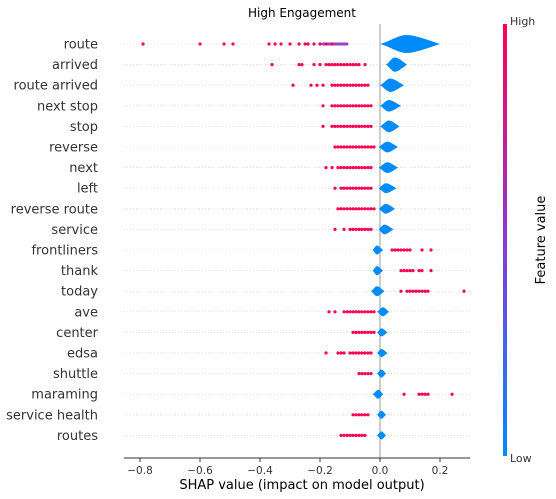  Describe the element at coordinates (381, 435) in the screenshot. I see `violin-routes` at that location.